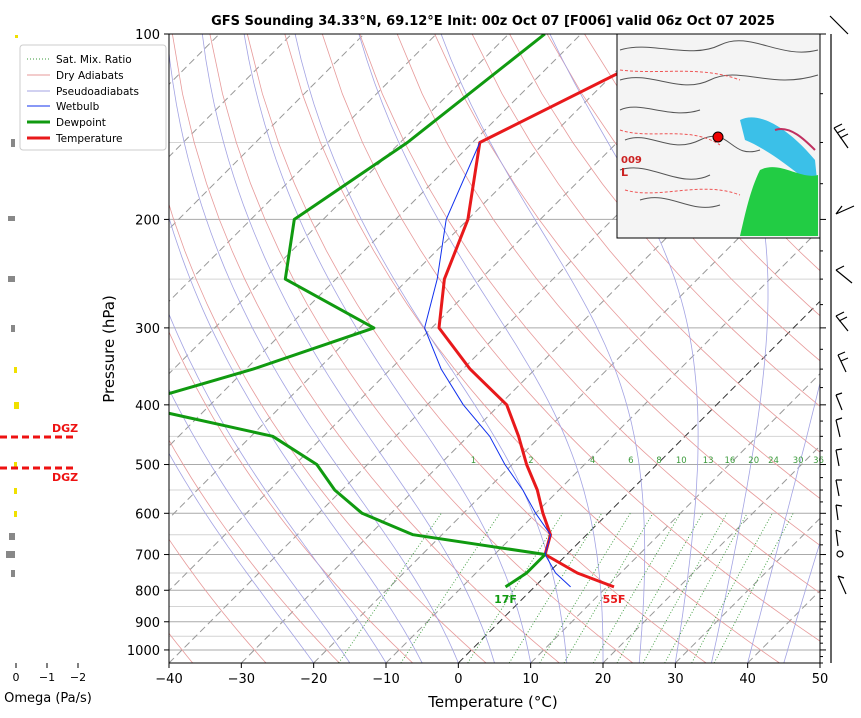 The height and width of the screenshot is (718, 861). Describe the element at coordinates (820, 679) in the screenshot. I see `x-tick-label: 50` at that location.